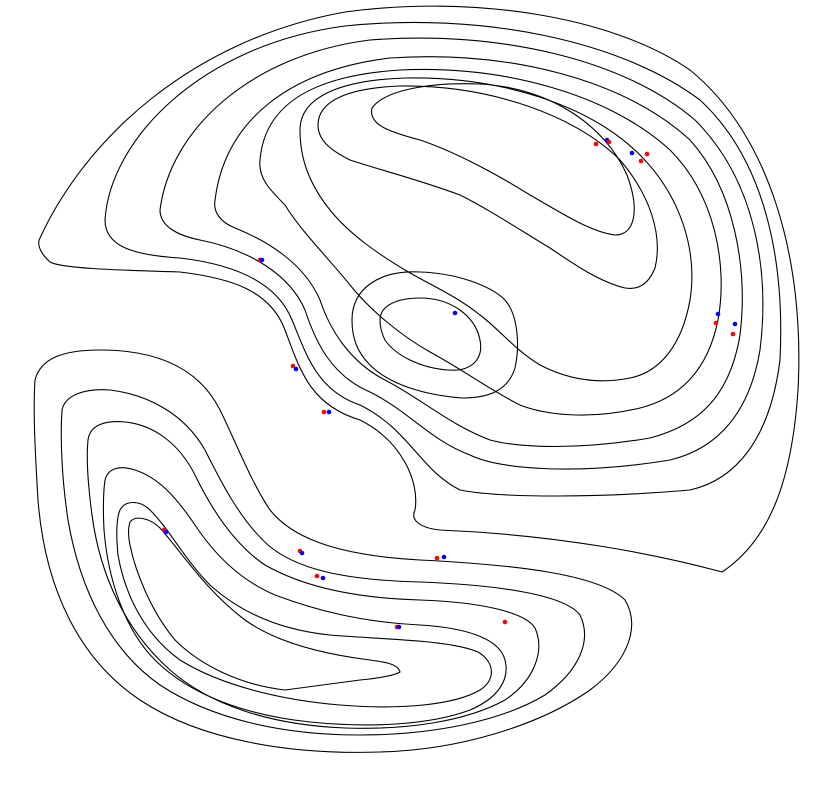 The image size is (820, 785). I want to click on center-loop-outer, so click(435, 335).